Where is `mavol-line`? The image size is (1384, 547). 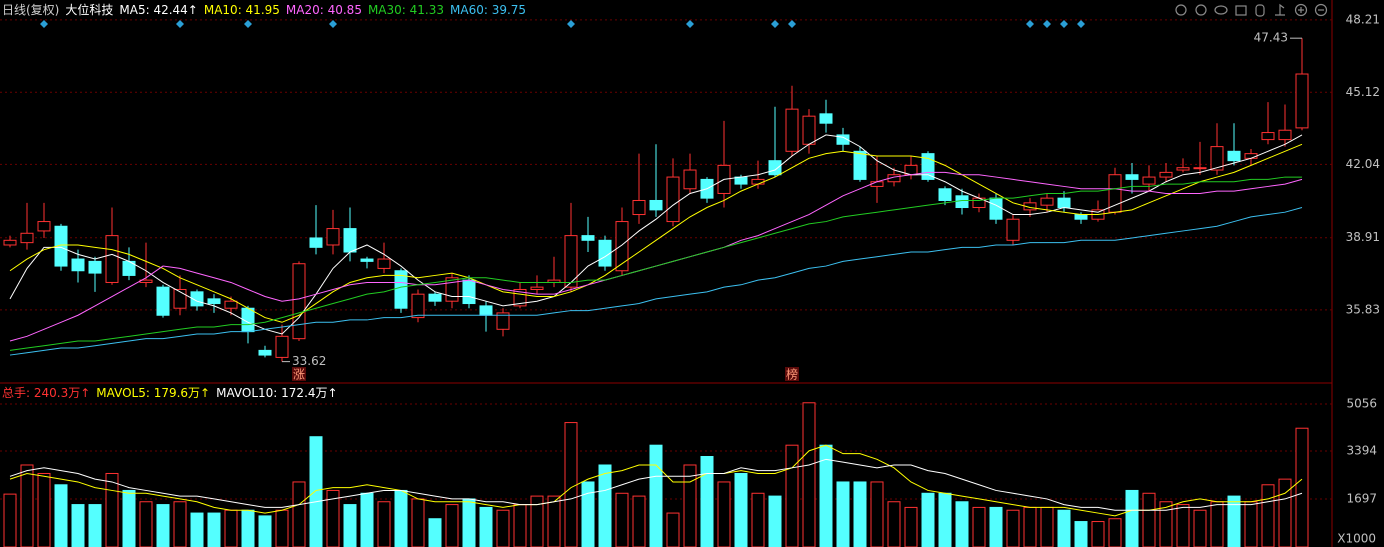
mavol-line is located at coordinates (656, 484).